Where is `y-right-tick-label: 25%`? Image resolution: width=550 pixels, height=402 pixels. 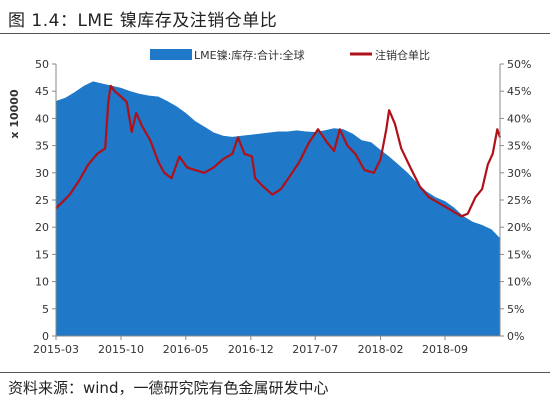 y-right-tick-label: 25% is located at coordinates (519, 200).